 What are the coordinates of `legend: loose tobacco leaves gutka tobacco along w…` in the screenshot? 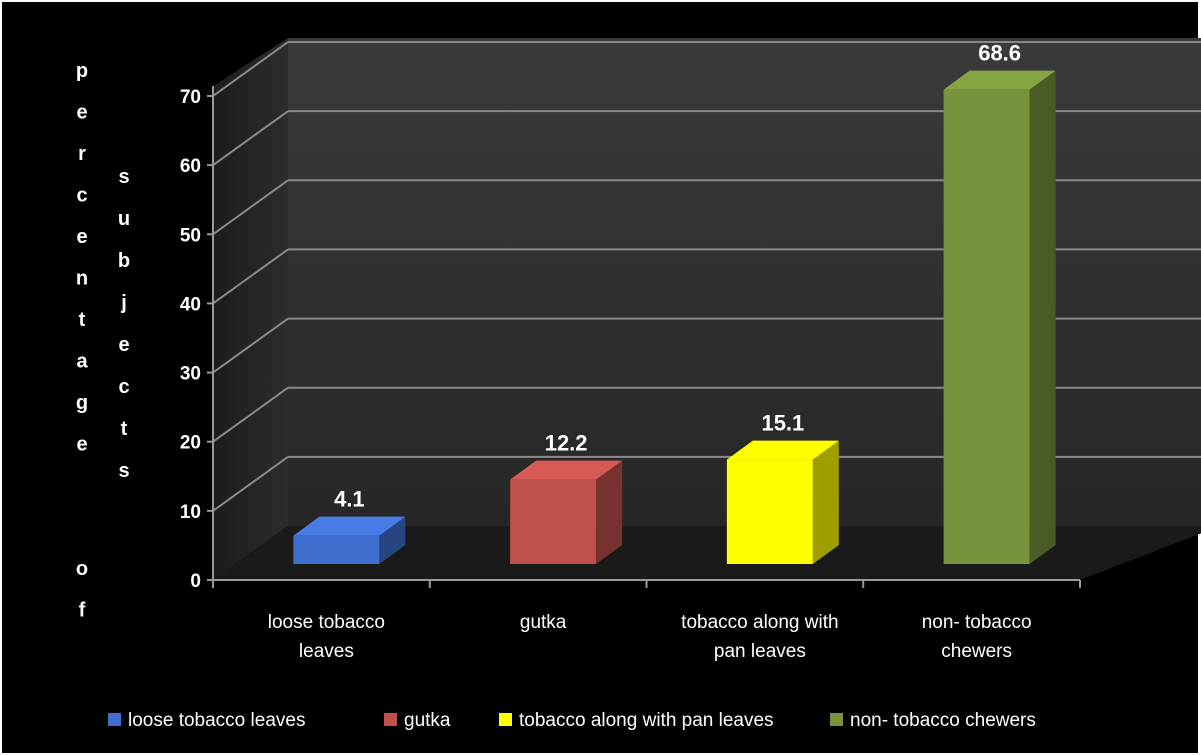 It's located at (572, 720).